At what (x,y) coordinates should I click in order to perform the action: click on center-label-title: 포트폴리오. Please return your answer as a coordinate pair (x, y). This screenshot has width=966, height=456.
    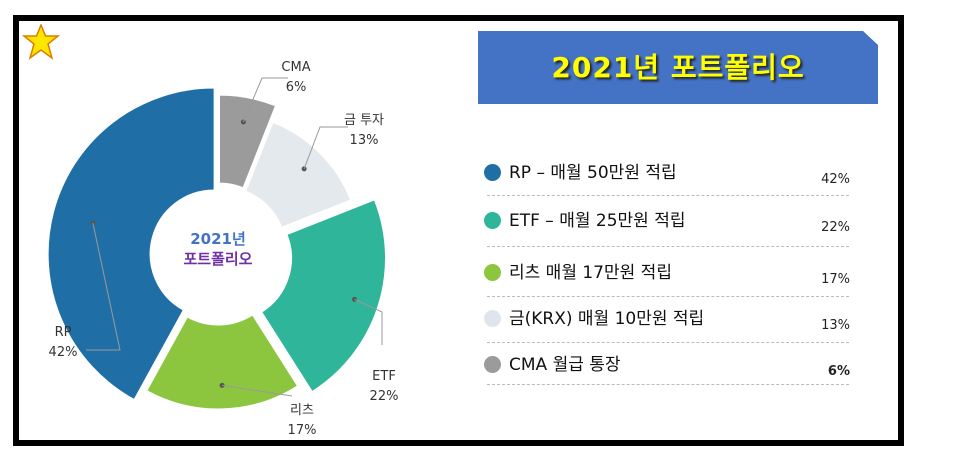
    Looking at the image, I should click on (217, 259).